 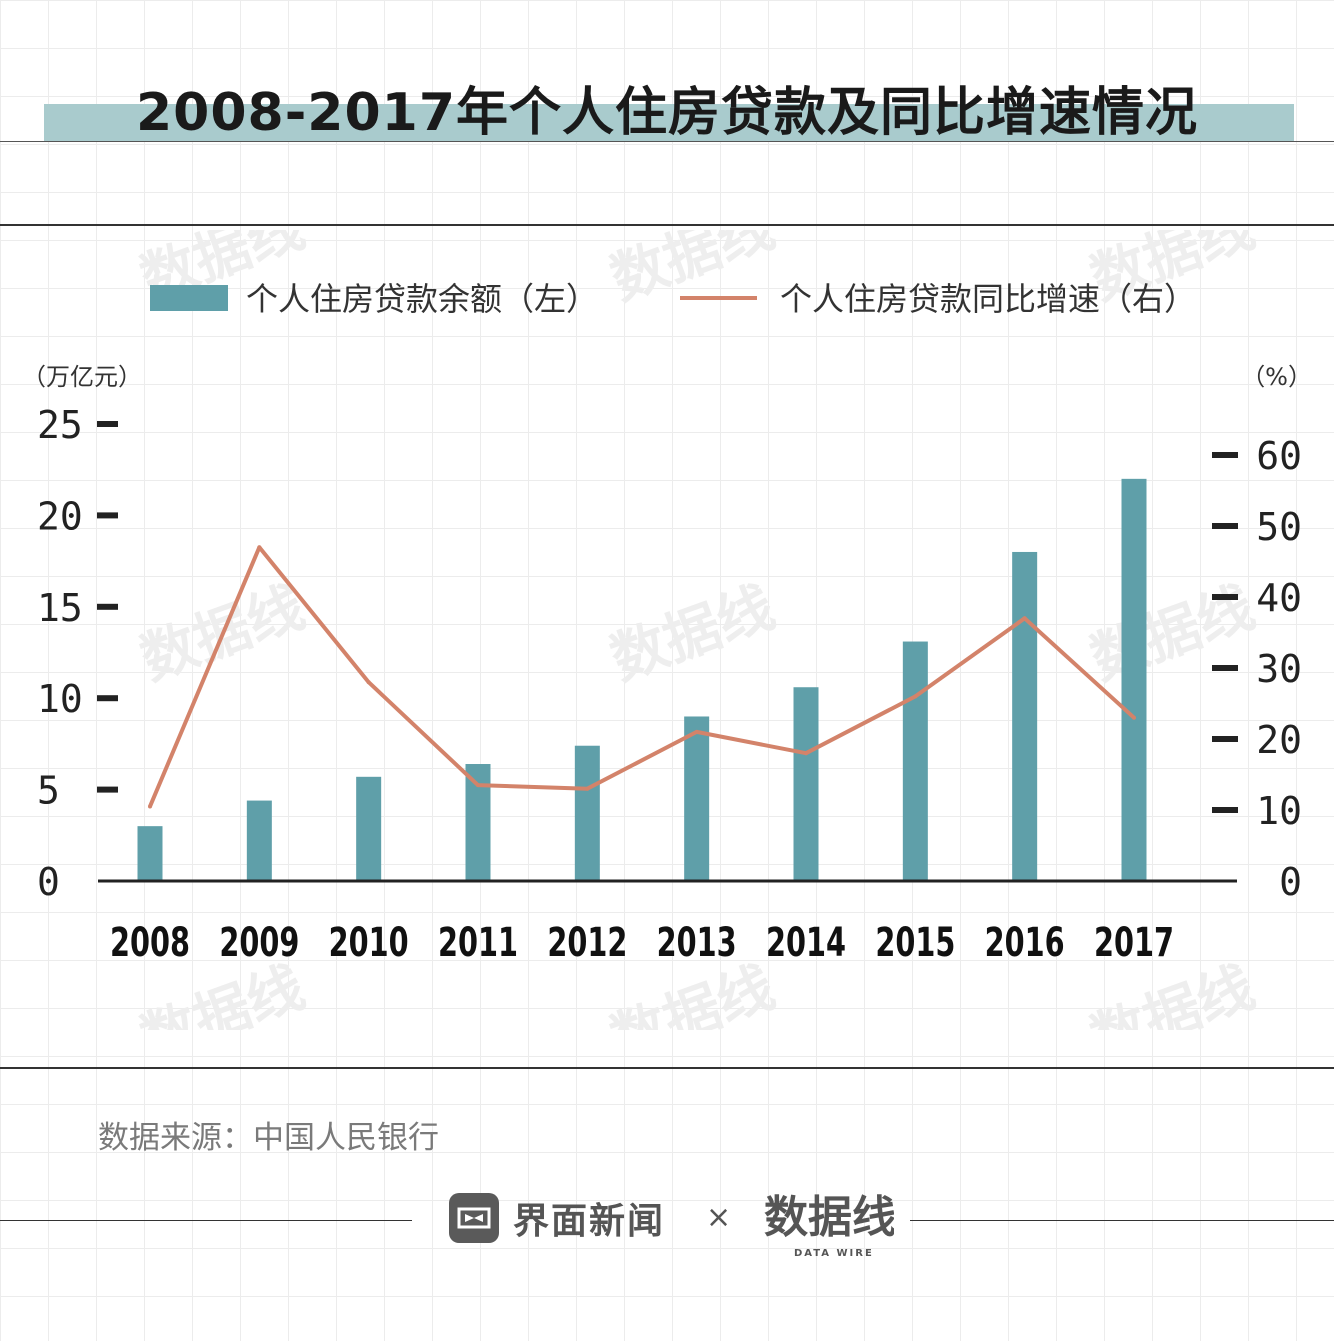 I want to click on right-axis-unit: （%）, so click(x=1276, y=377).